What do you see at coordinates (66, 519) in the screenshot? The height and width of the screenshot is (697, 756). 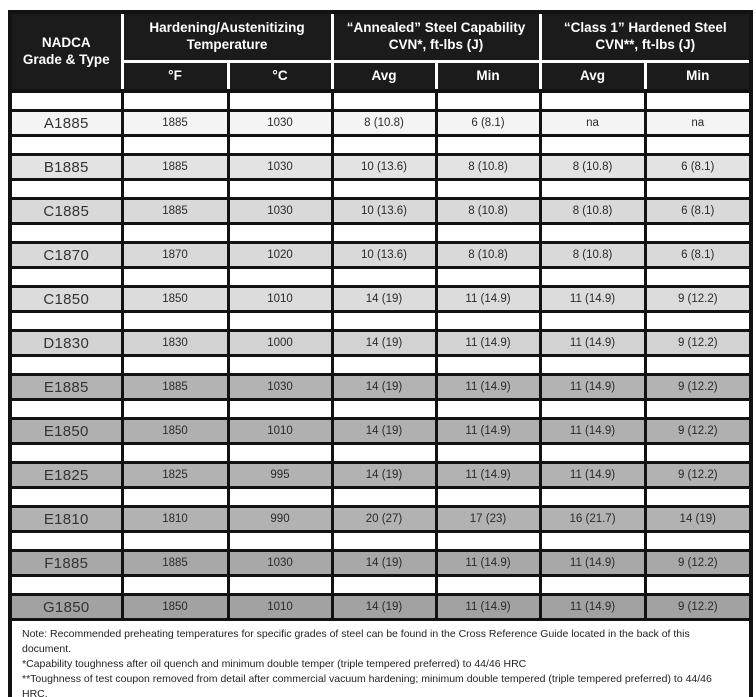 I see `cell-grade: E1810` at bounding box center [66, 519].